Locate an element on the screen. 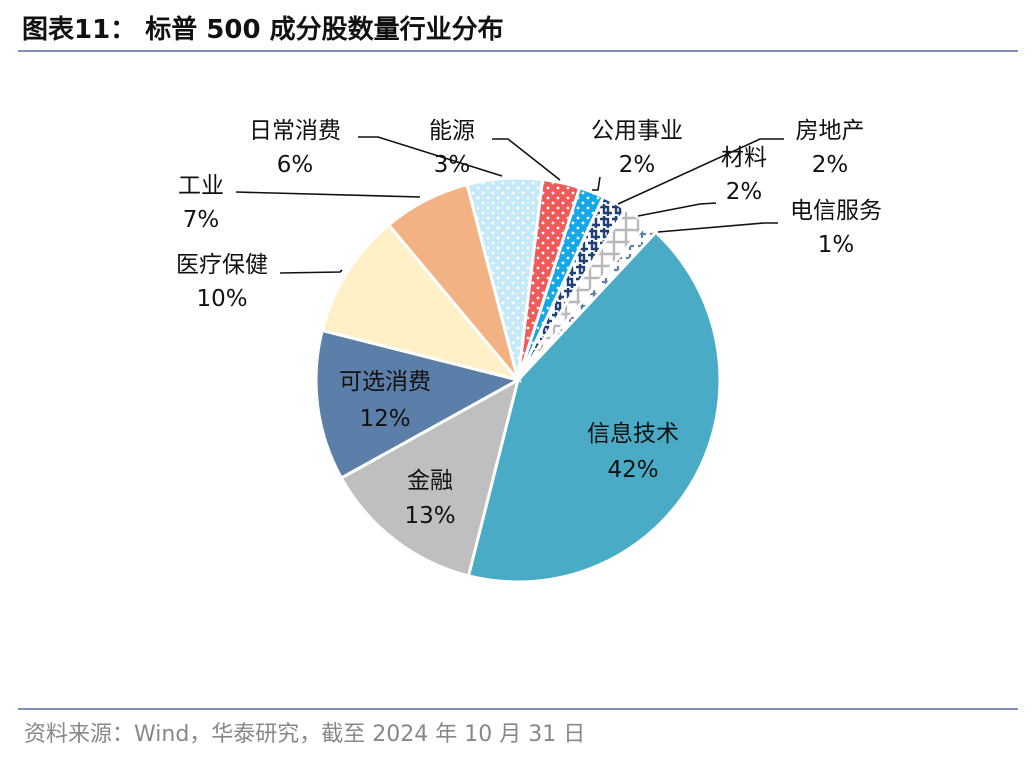 The width and height of the screenshot is (1036, 760). slice-percent-label: 42% is located at coordinates (632, 470).